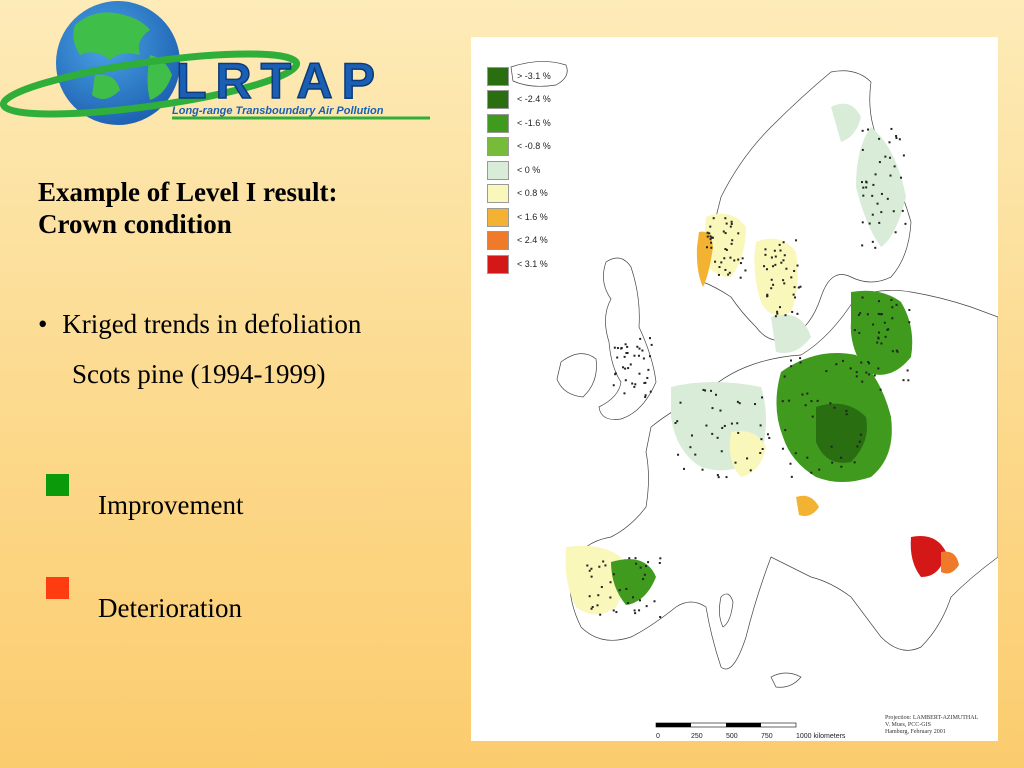 The height and width of the screenshot is (768, 1024). What do you see at coordinates (532, 193) in the screenshot?
I see `legend-label: < 0.8 %` at bounding box center [532, 193].